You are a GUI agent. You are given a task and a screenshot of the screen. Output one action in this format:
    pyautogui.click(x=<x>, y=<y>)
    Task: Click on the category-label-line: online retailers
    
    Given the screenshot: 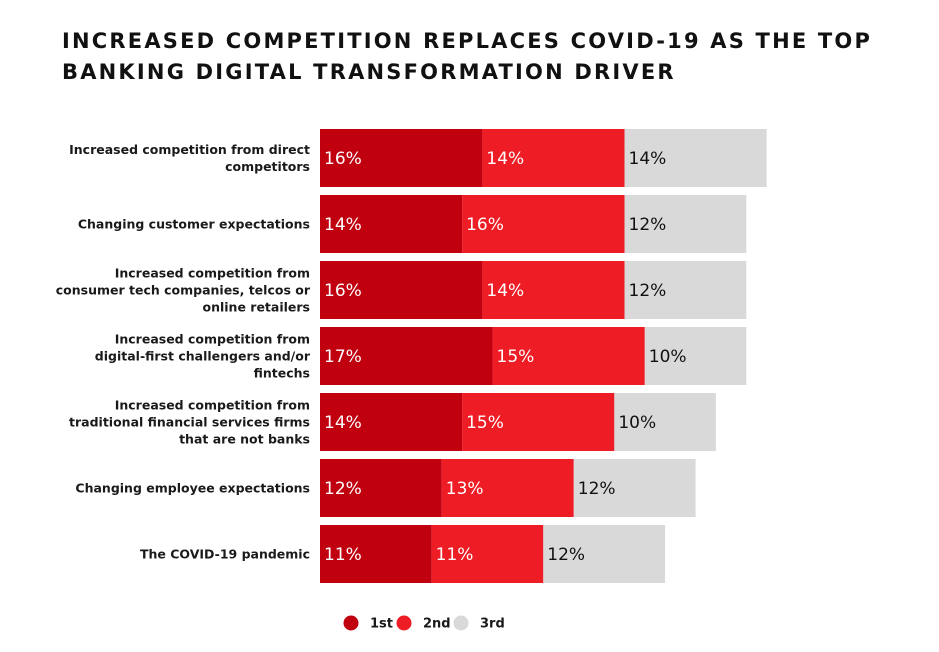 What is the action you would take?
    pyautogui.click(x=257, y=307)
    